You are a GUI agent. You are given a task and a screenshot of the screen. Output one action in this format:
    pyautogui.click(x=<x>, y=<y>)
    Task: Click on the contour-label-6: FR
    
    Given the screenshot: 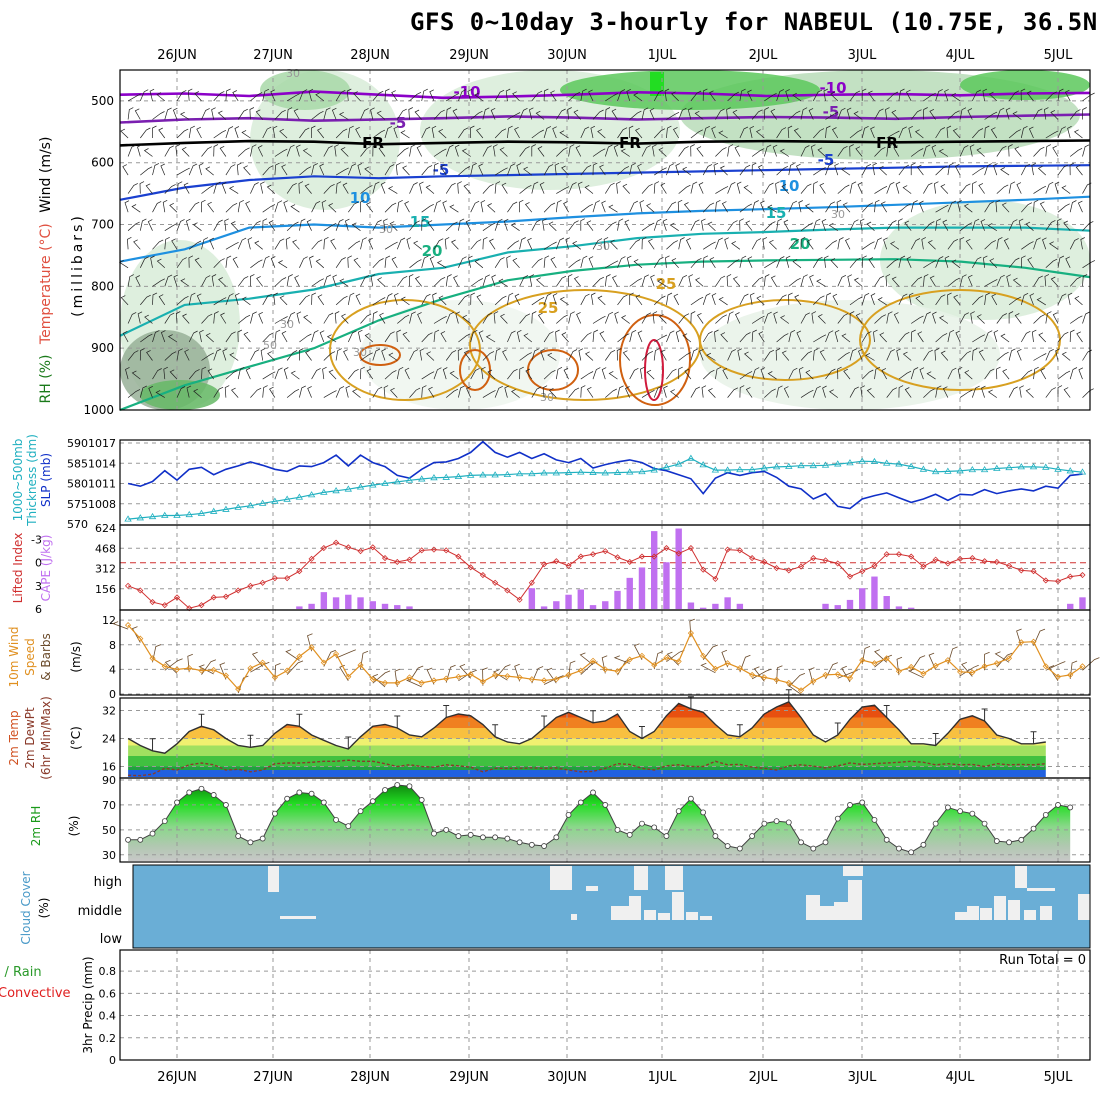 What is the action you would take?
    pyautogui.click(x=887, y=143)
    